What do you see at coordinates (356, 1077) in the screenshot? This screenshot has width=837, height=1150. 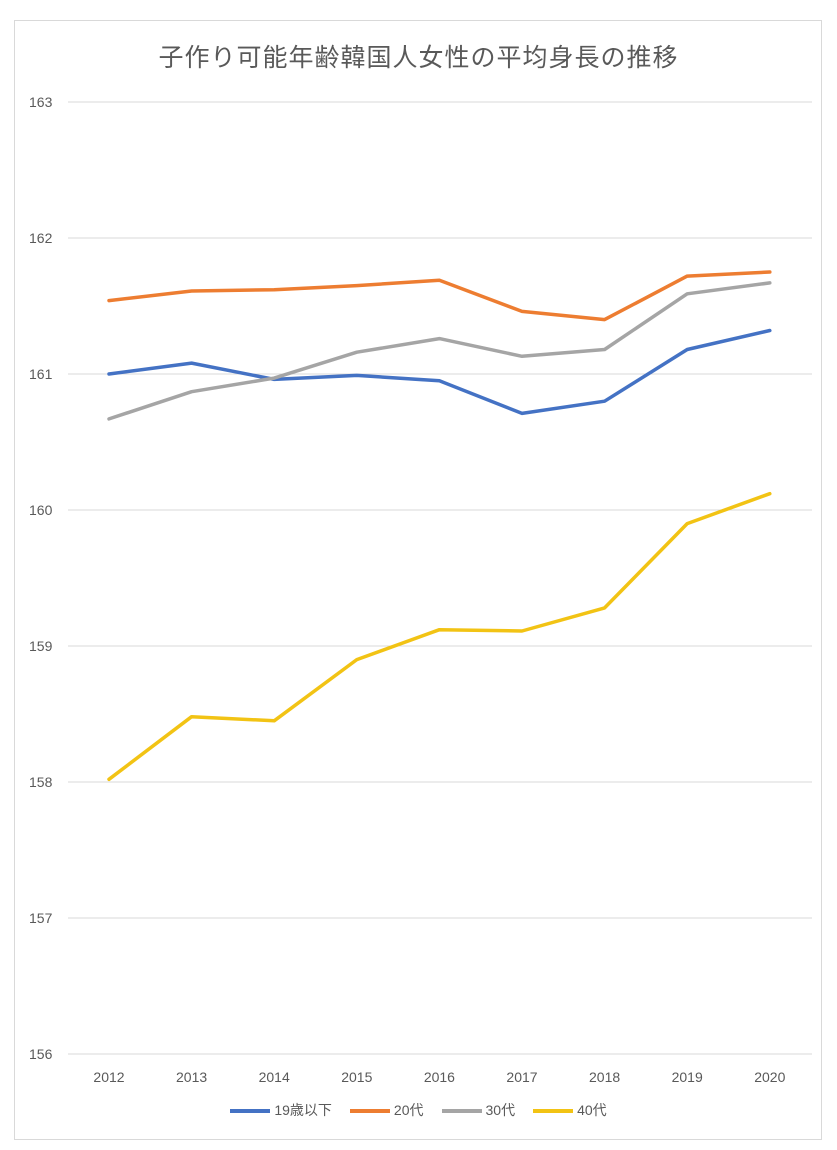 I see `x-tick-label: 2015` at bounding box center [356, 1077].